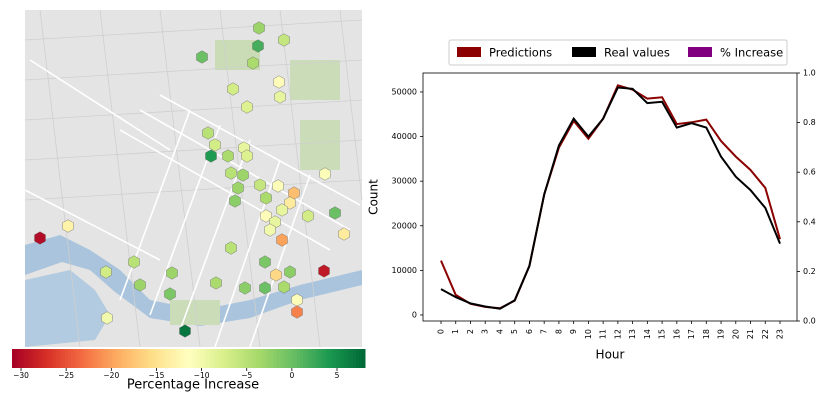  I want to click on x-tick-label: 0, so click(441, 331).